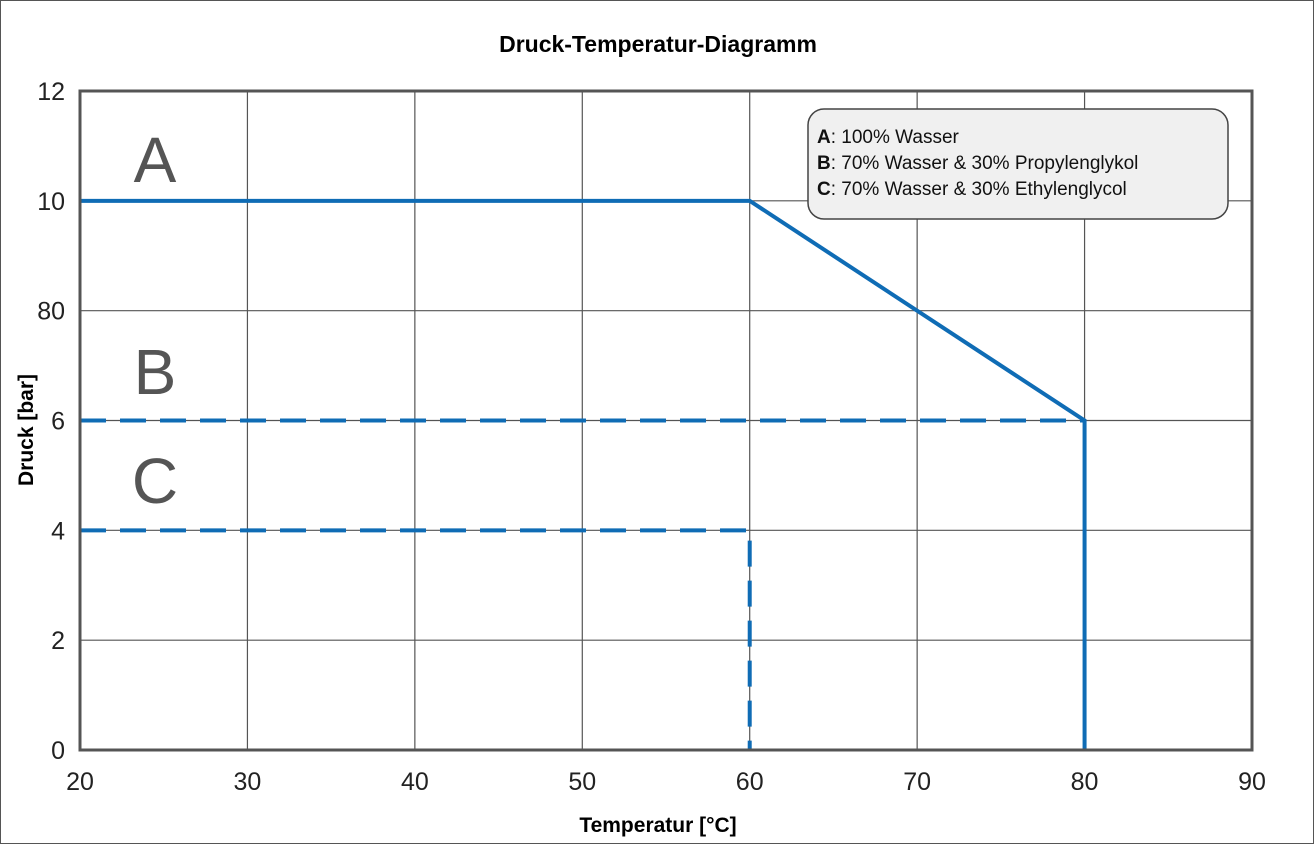  What do you see at coordinates (155, 160) in the screenshot?
I see `series-label-a: A` at bounding box center [155, 160].